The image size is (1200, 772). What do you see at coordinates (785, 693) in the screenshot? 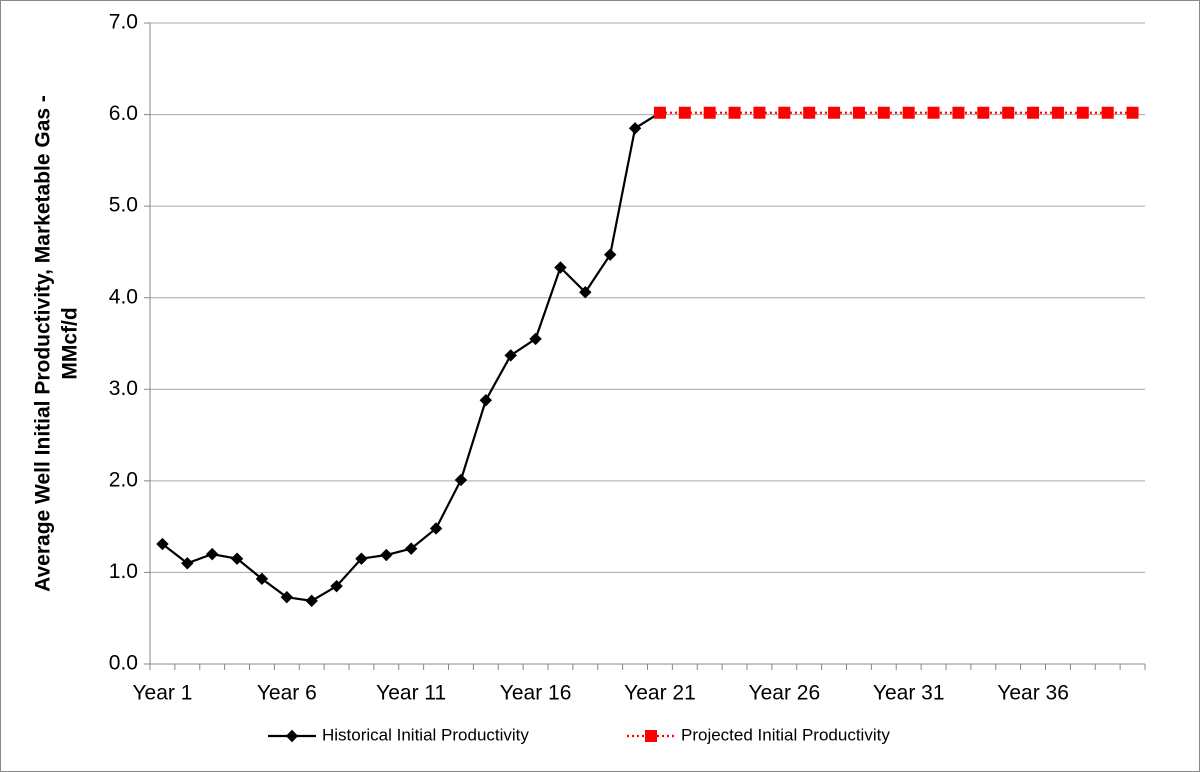
I see `x-tick-label: Year 26` at bounding box center [785, 693].